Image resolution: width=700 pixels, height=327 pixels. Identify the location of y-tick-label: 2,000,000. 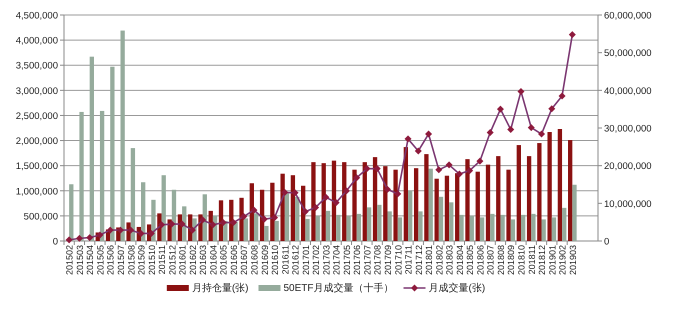
(37, 142).